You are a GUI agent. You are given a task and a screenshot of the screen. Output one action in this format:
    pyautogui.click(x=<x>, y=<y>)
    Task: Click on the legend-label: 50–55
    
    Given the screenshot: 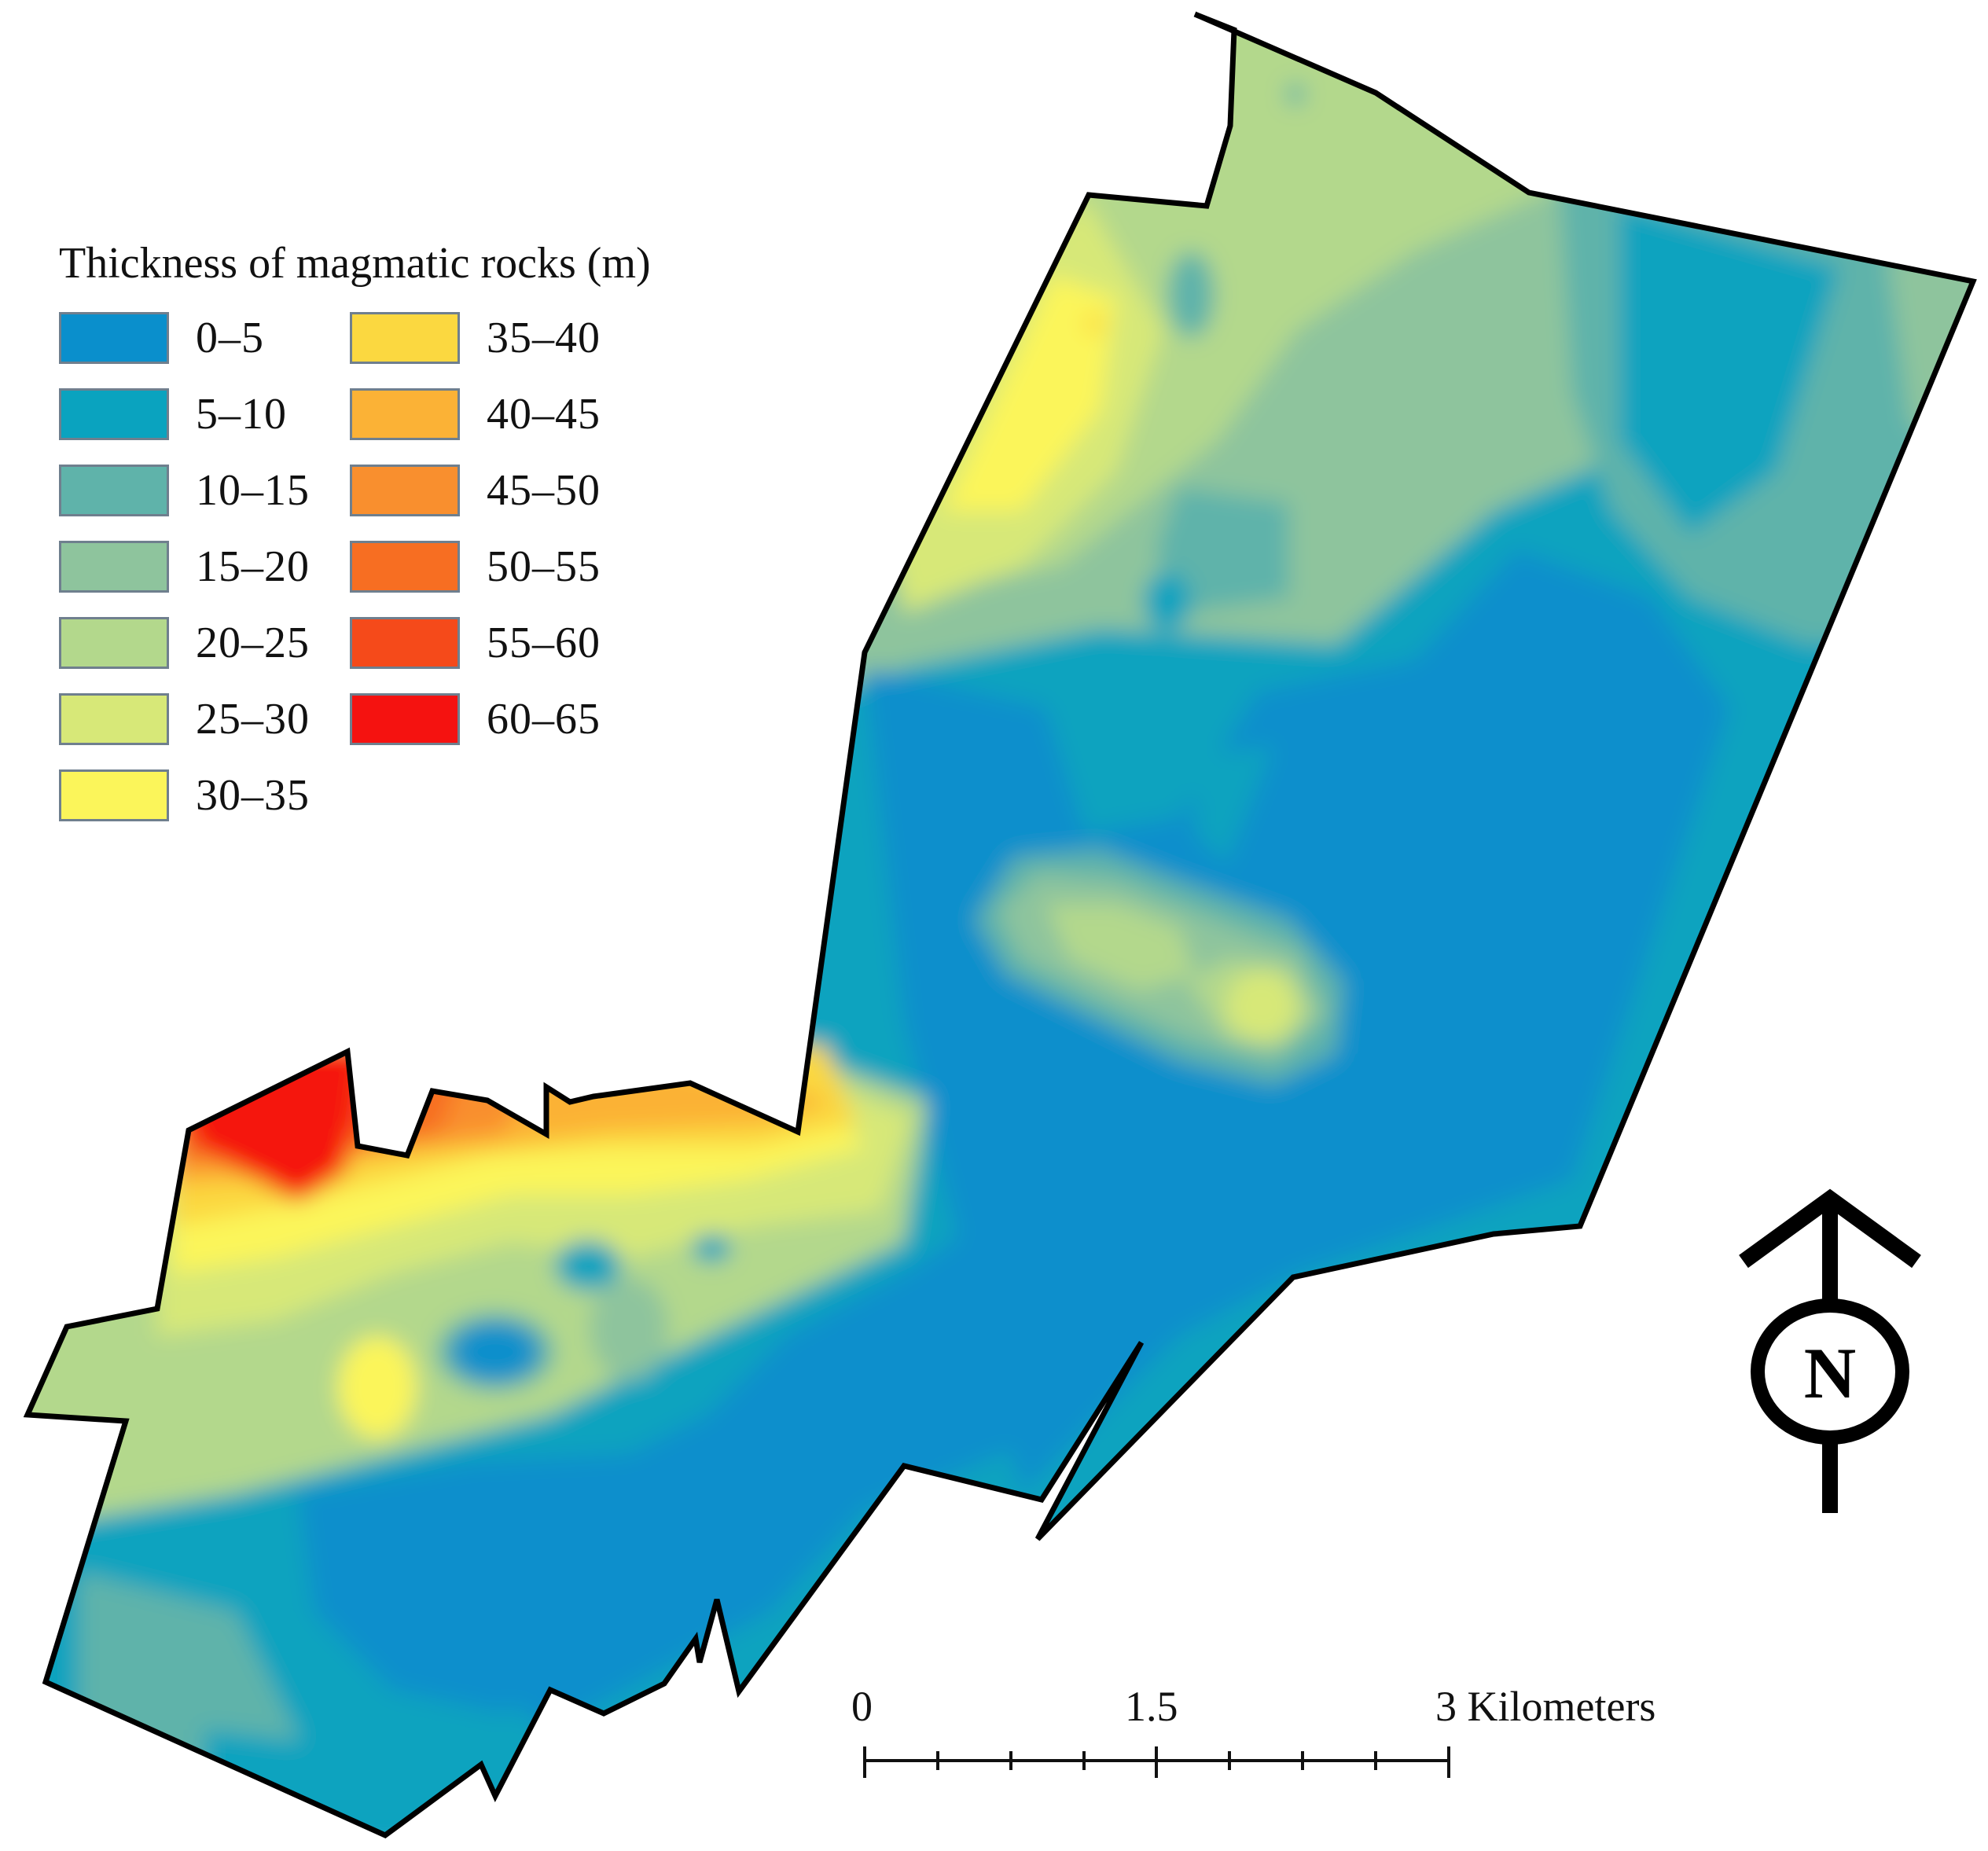 What is the action you would take?
    pyautogui.click(x=544, y=567)
    